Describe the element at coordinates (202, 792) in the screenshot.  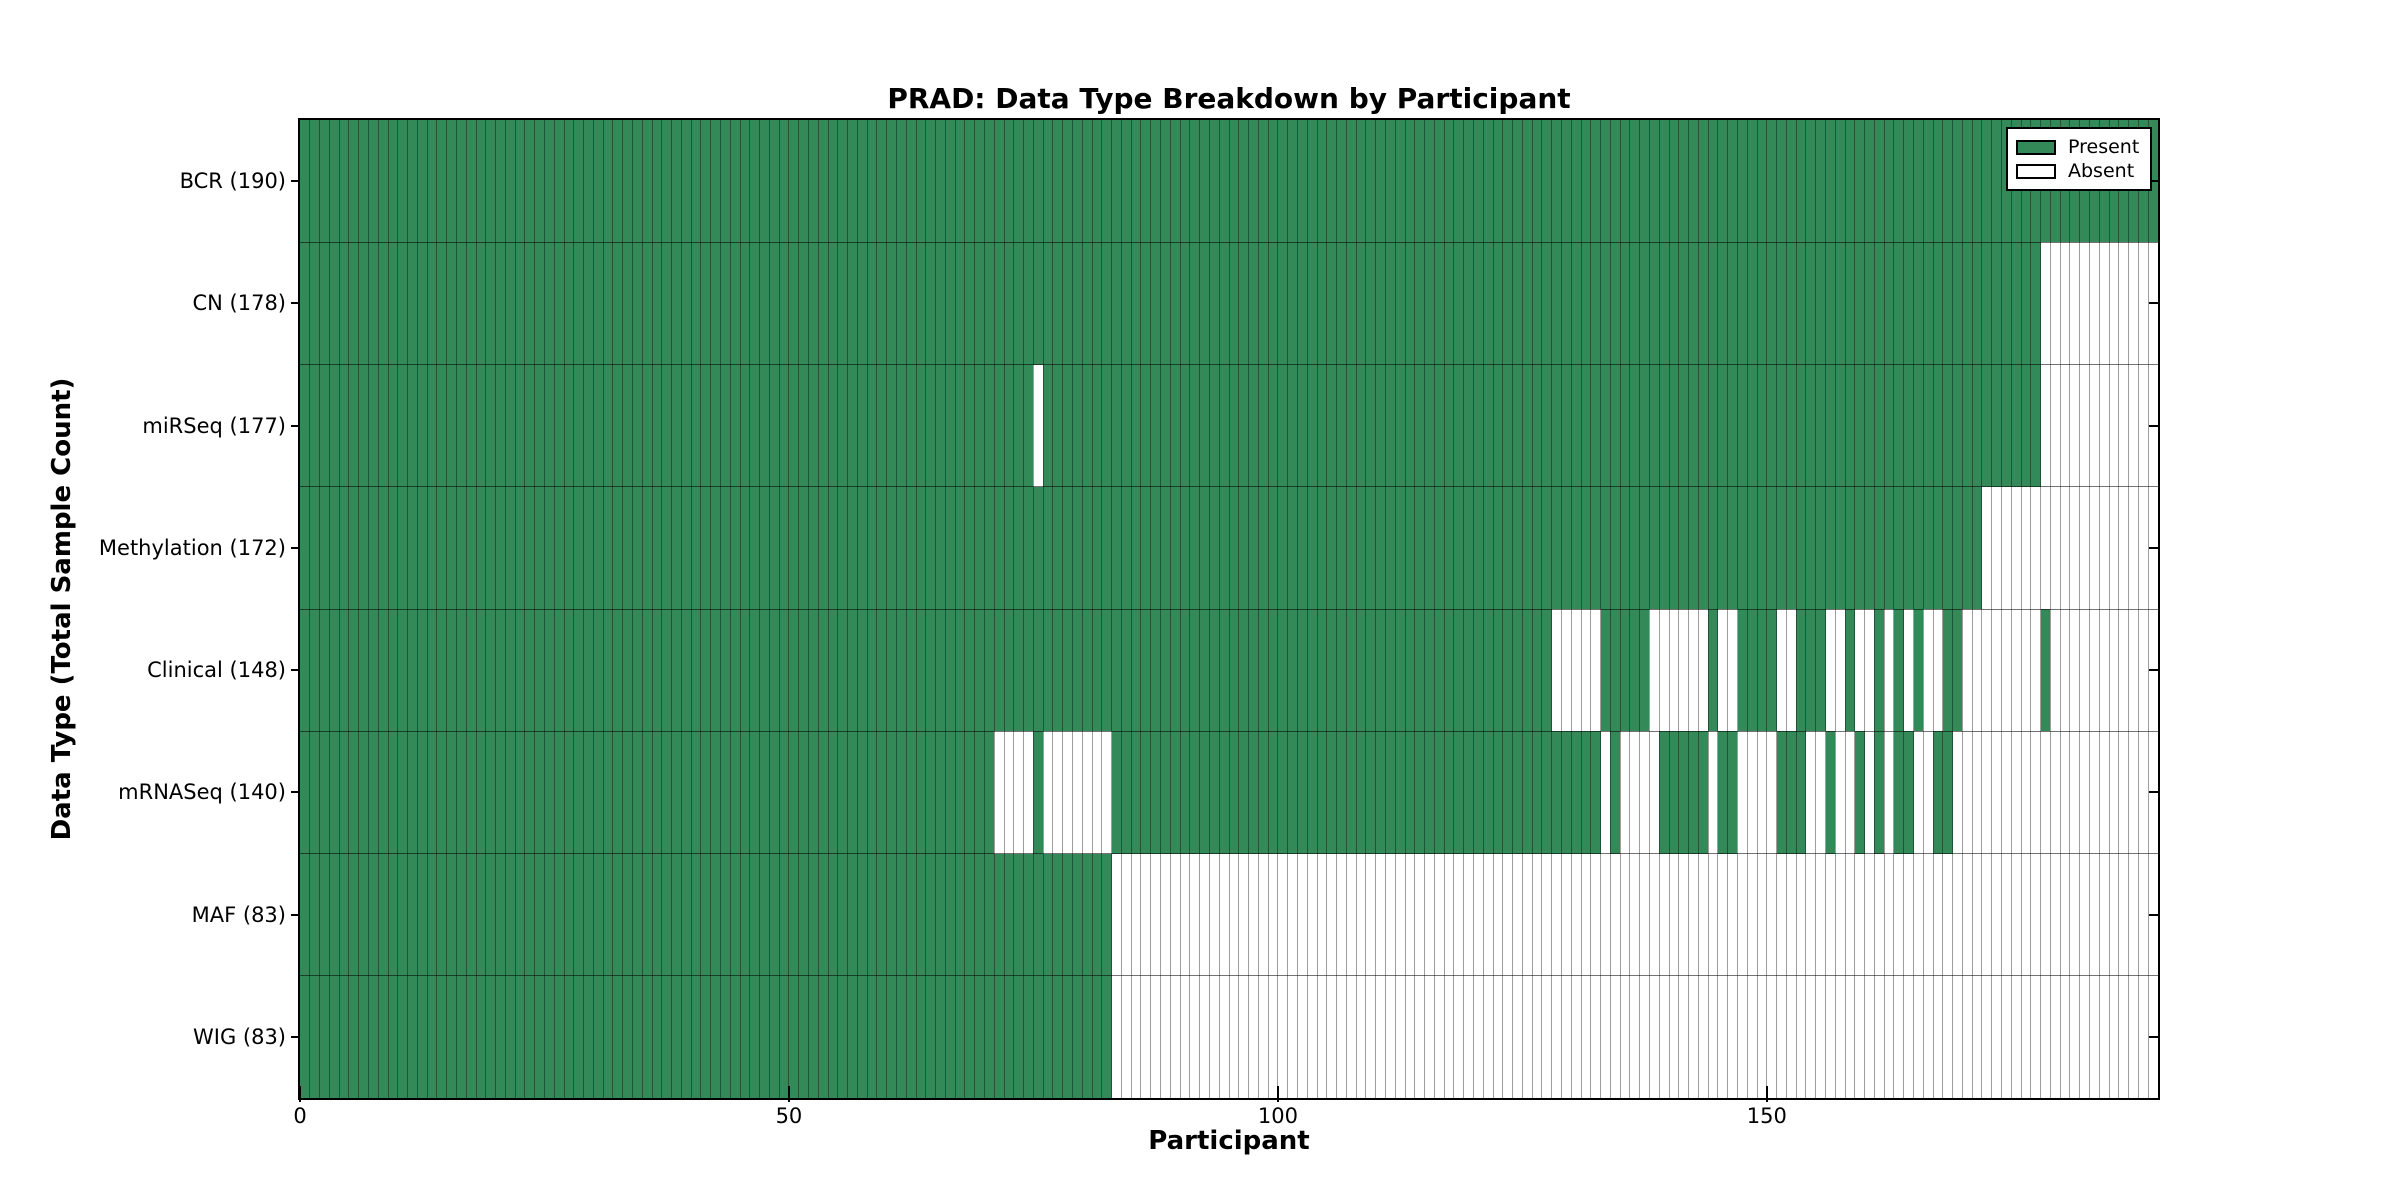
I see `y-tick-label-mrnaseq: mRNASeq (140)` at that location.